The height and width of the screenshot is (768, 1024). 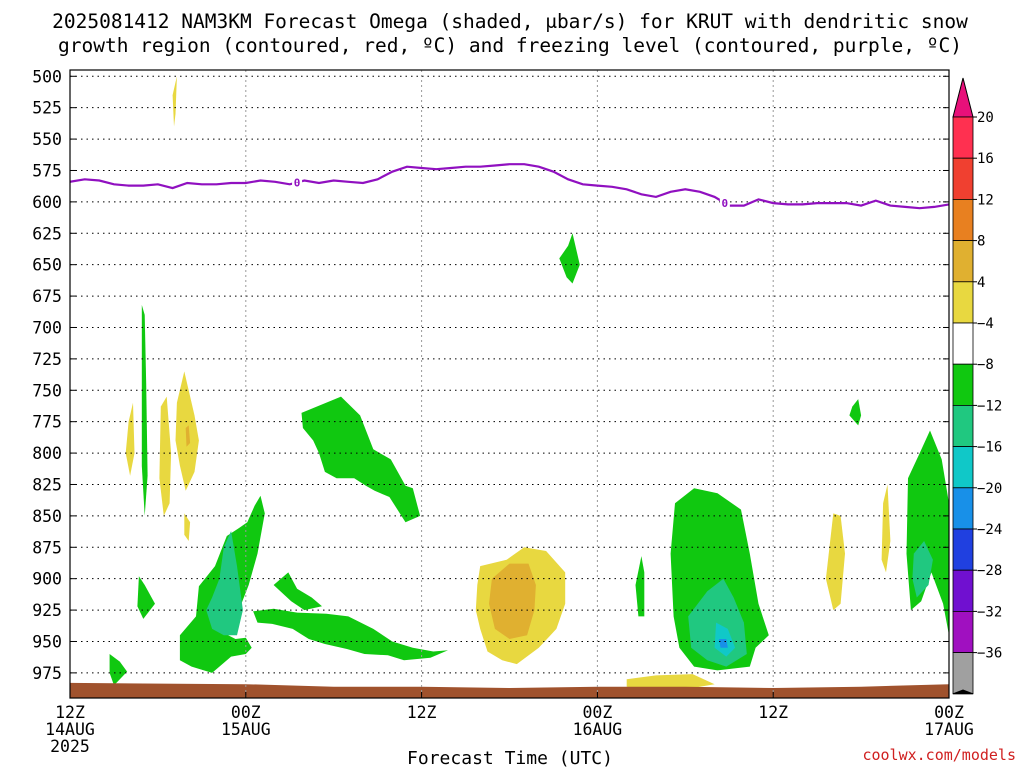 What do you see at coordinates (47, 516) in the screenshot?
I see `y-tick-label-850: 850` at bounding box center [47, 516].